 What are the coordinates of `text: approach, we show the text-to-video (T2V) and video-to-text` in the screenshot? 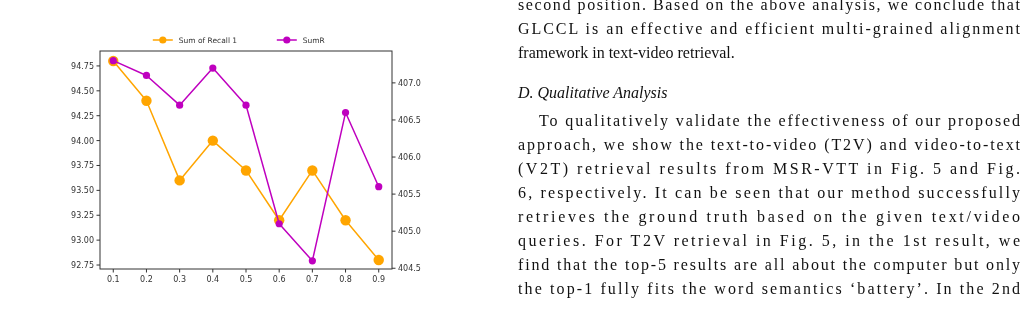 It's located at (769, 145).